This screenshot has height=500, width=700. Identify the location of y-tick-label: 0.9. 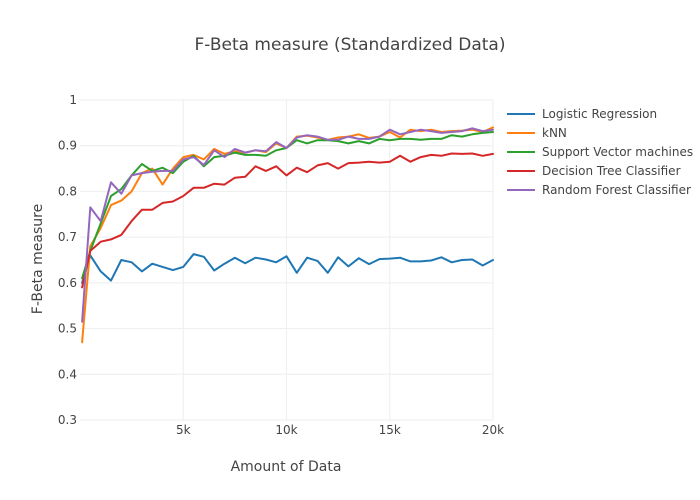
(67, 146).